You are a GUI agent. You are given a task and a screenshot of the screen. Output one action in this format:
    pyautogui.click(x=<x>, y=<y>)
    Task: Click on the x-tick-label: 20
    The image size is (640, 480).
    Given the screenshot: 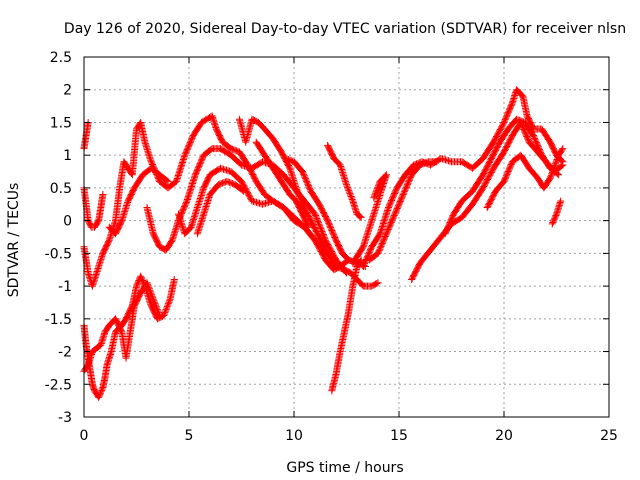 What is the action you would take?
    pyautogui.click(x=504, y=436)
    